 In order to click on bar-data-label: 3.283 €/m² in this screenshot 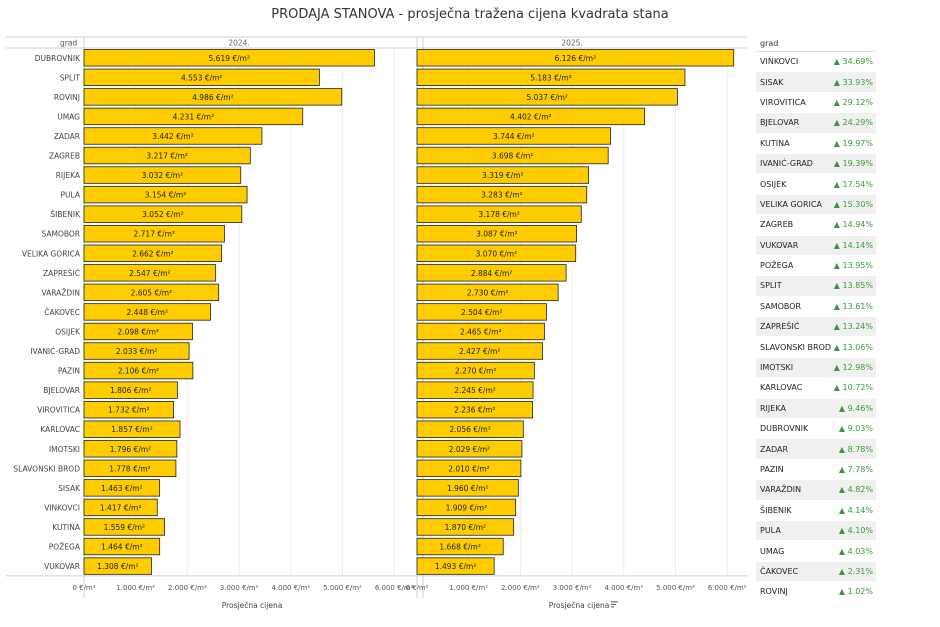, I will do `click(501, 195)`.